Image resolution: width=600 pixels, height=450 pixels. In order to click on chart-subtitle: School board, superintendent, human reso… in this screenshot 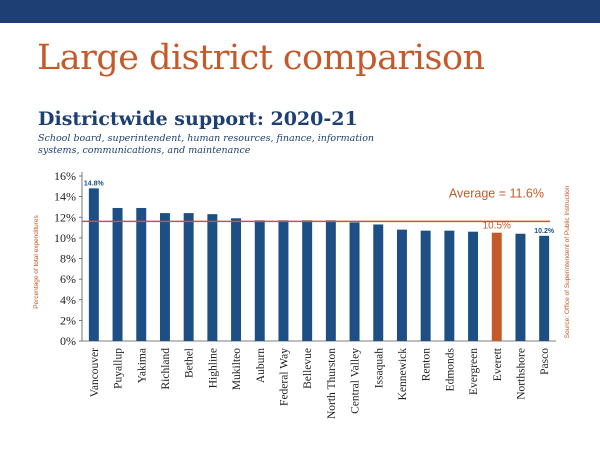, I will do `click(206, 144)`.